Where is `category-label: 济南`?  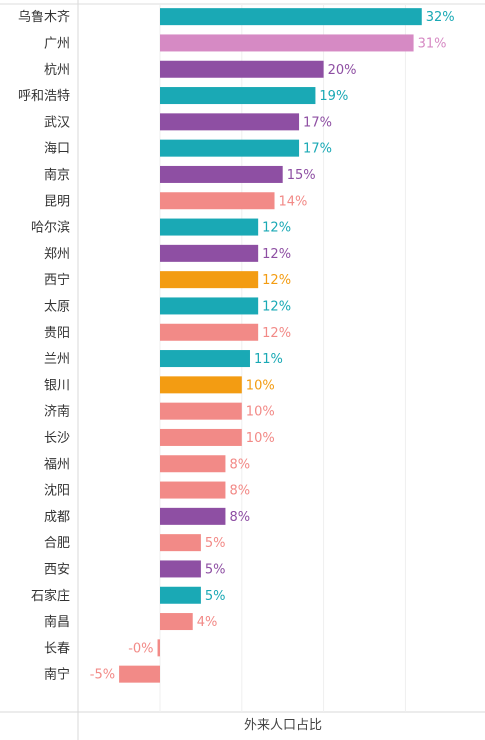 category-label: 济南 is located at coordinates (57, 412).